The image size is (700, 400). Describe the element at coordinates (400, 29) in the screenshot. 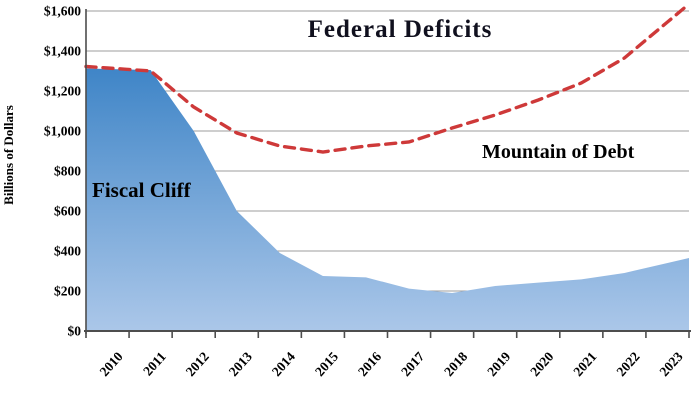

I see `chart-title: Federal Deficits` at that location.